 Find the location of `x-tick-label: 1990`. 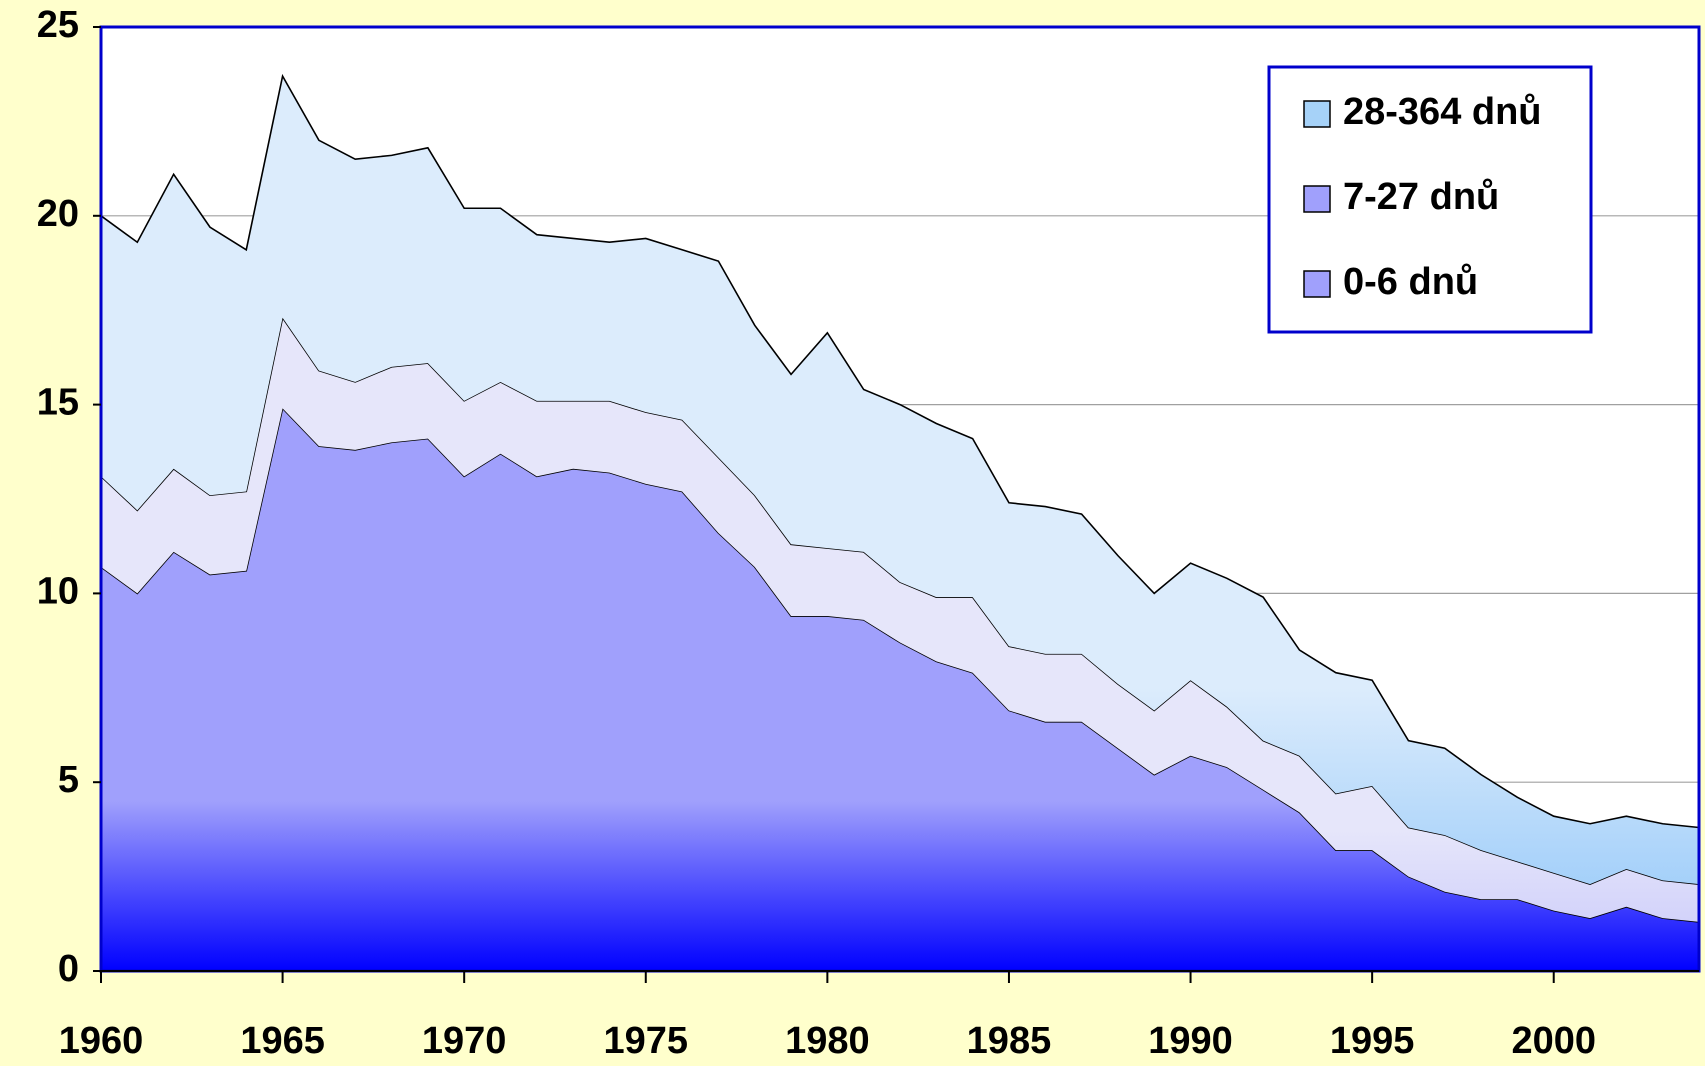

x-tick-label: 1990 is located at coordinates (1190, 1041).